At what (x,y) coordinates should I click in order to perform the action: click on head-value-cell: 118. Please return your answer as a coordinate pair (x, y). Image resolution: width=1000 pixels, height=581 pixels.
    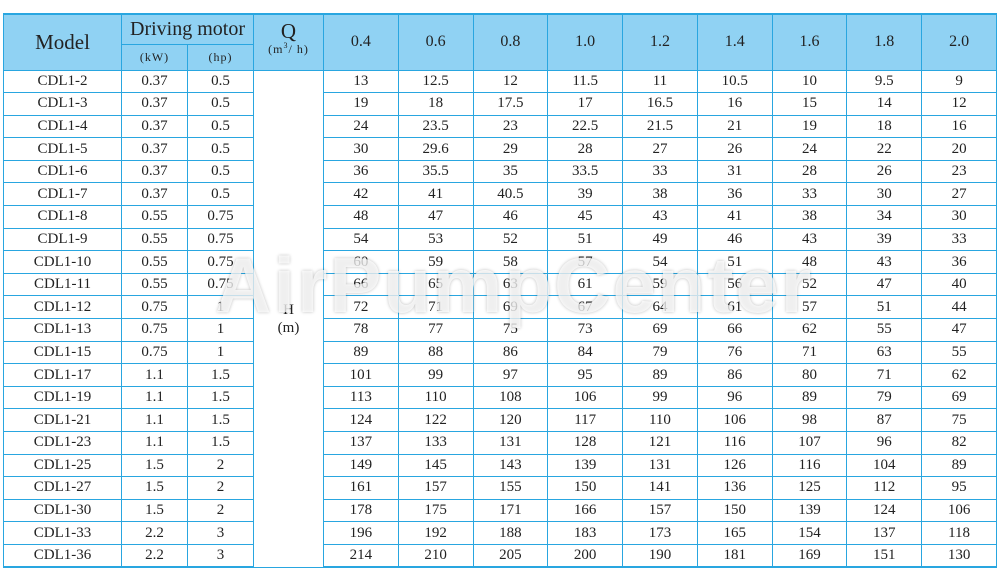
    Looking at the image, I should click on (959, 533).